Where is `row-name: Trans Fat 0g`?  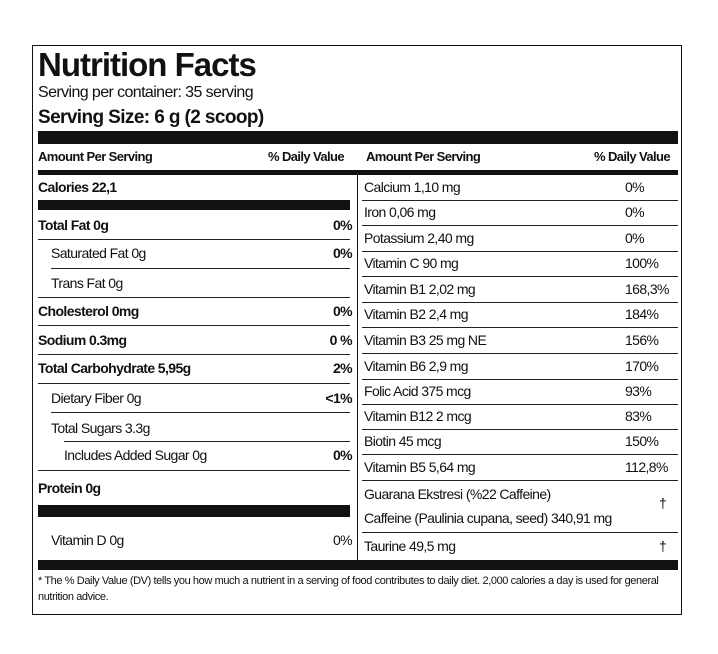 row-name: Trans Fat 0g is located at coordinates (87, 283).